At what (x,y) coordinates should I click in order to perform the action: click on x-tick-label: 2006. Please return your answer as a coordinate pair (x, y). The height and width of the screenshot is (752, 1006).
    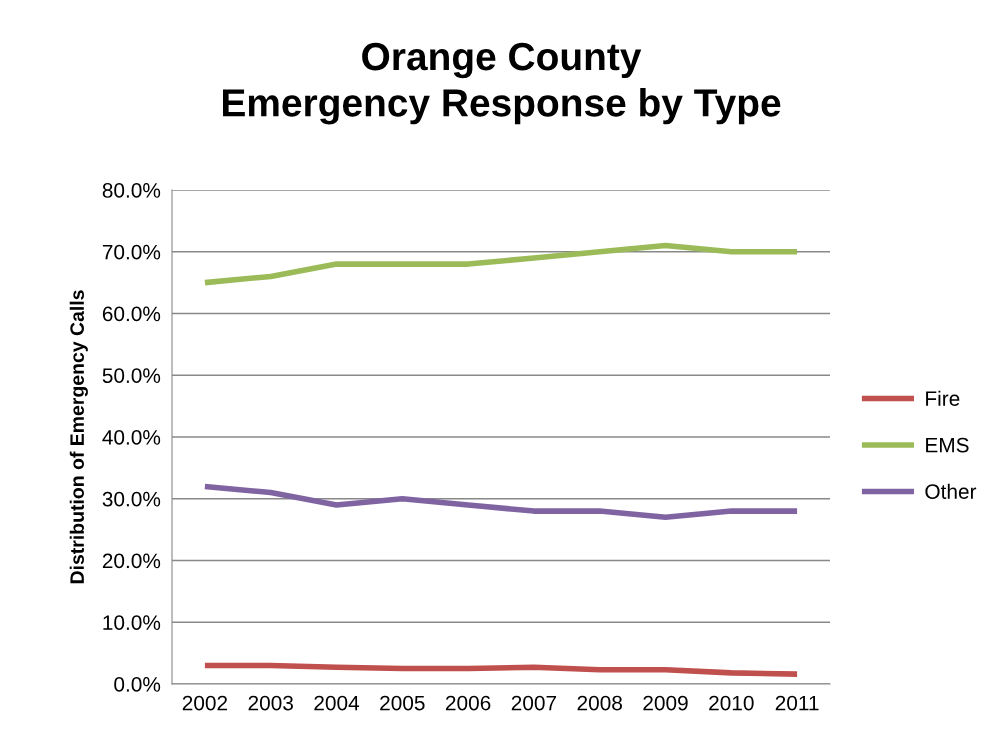
    Looking at the image, I should click on (468, 703).